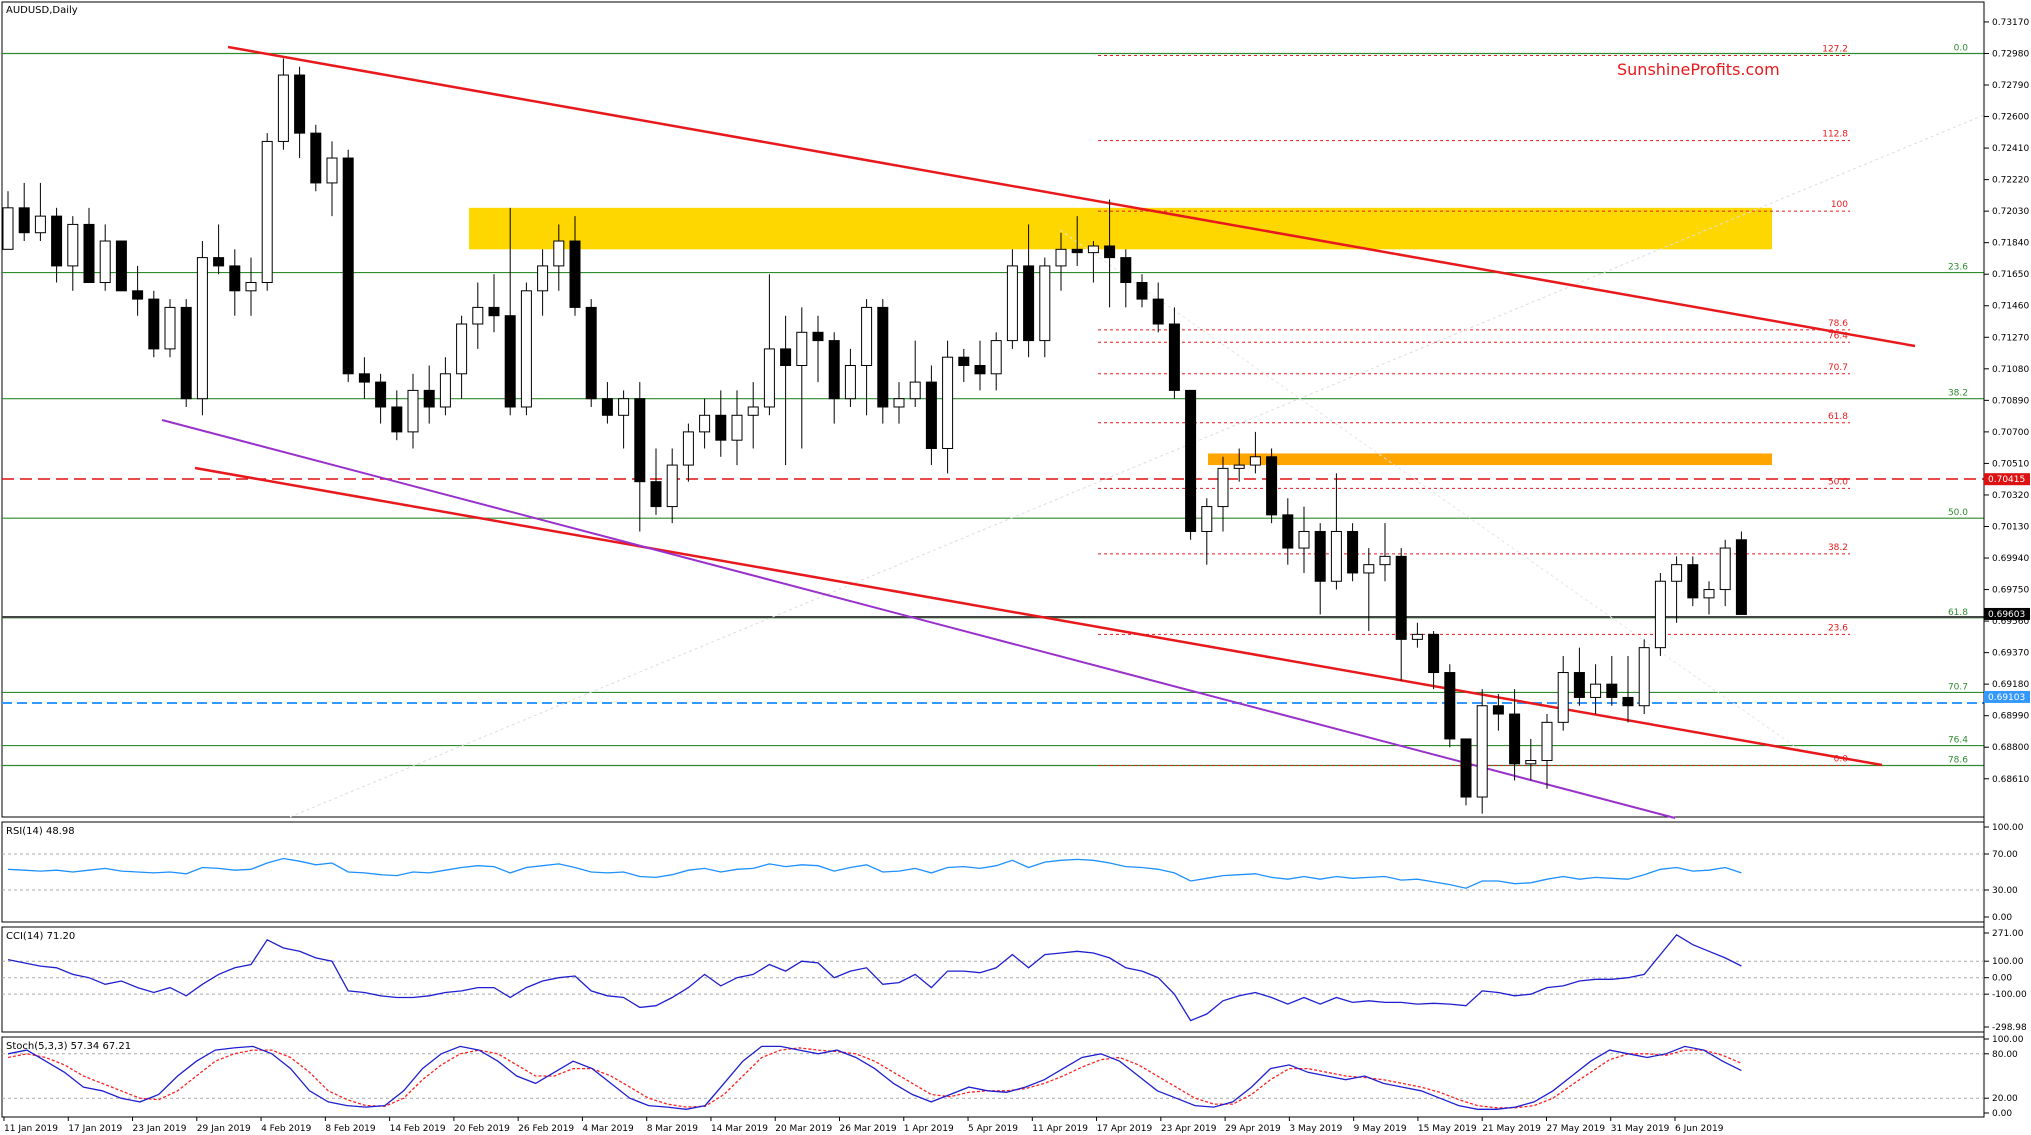 The height and width of the screenshot is (1135, 2031). What do you see at coordinates (1958, 394) in the screenshot?
I see `fib-green-label: 38.2` at bounding box center [1958, 394].